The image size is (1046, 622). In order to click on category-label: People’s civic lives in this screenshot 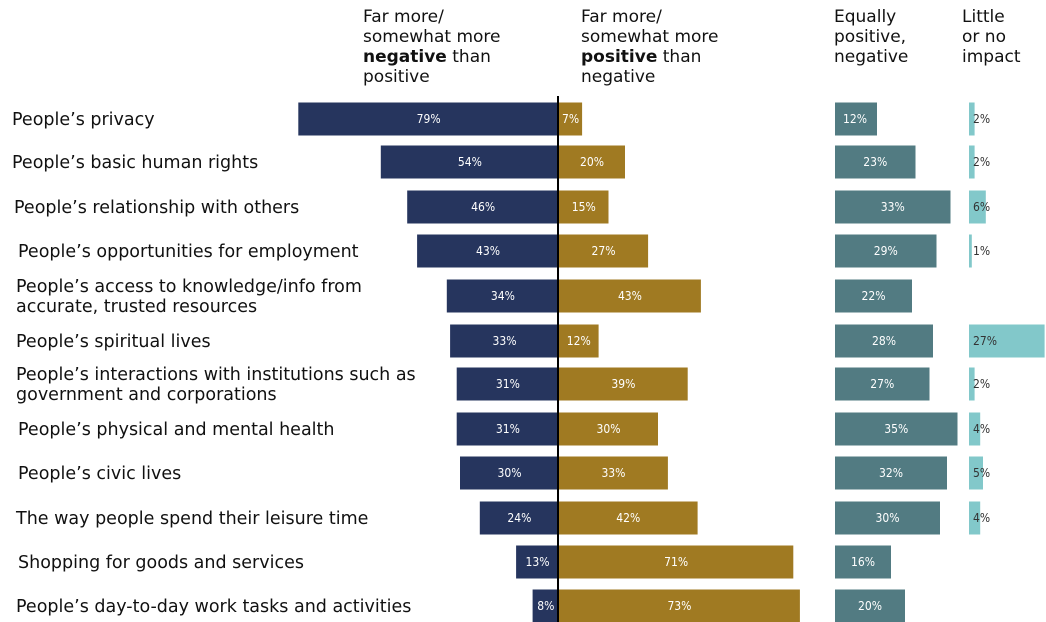, I will do `click(99, 474)`.